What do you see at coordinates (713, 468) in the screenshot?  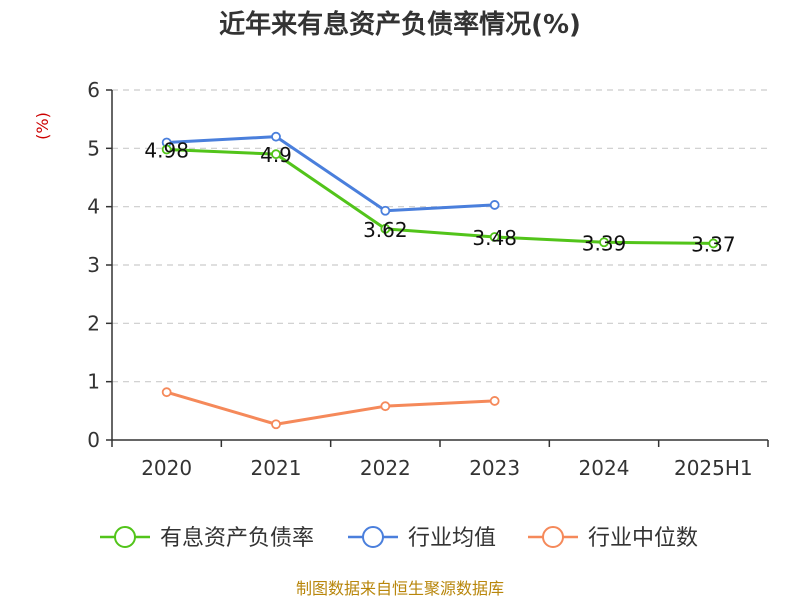 I see `x-tick-label: 2025H1` at bounding box center [713, 468].